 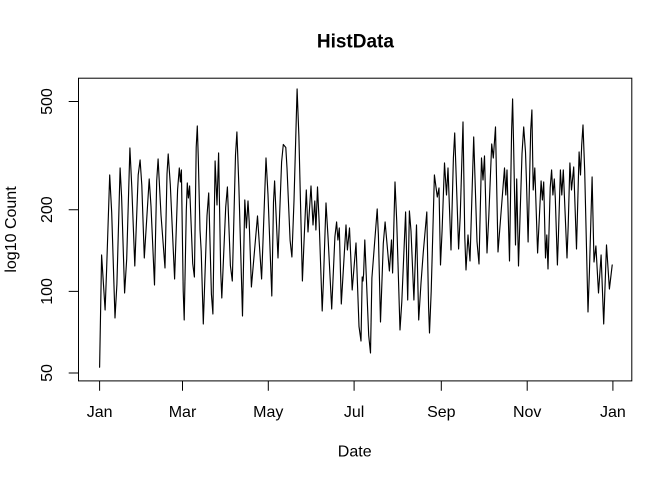 What do you see at coordinates (47, 291) in the screenshot?
I see `svg-text: 100` at bounding box center [47, 291].